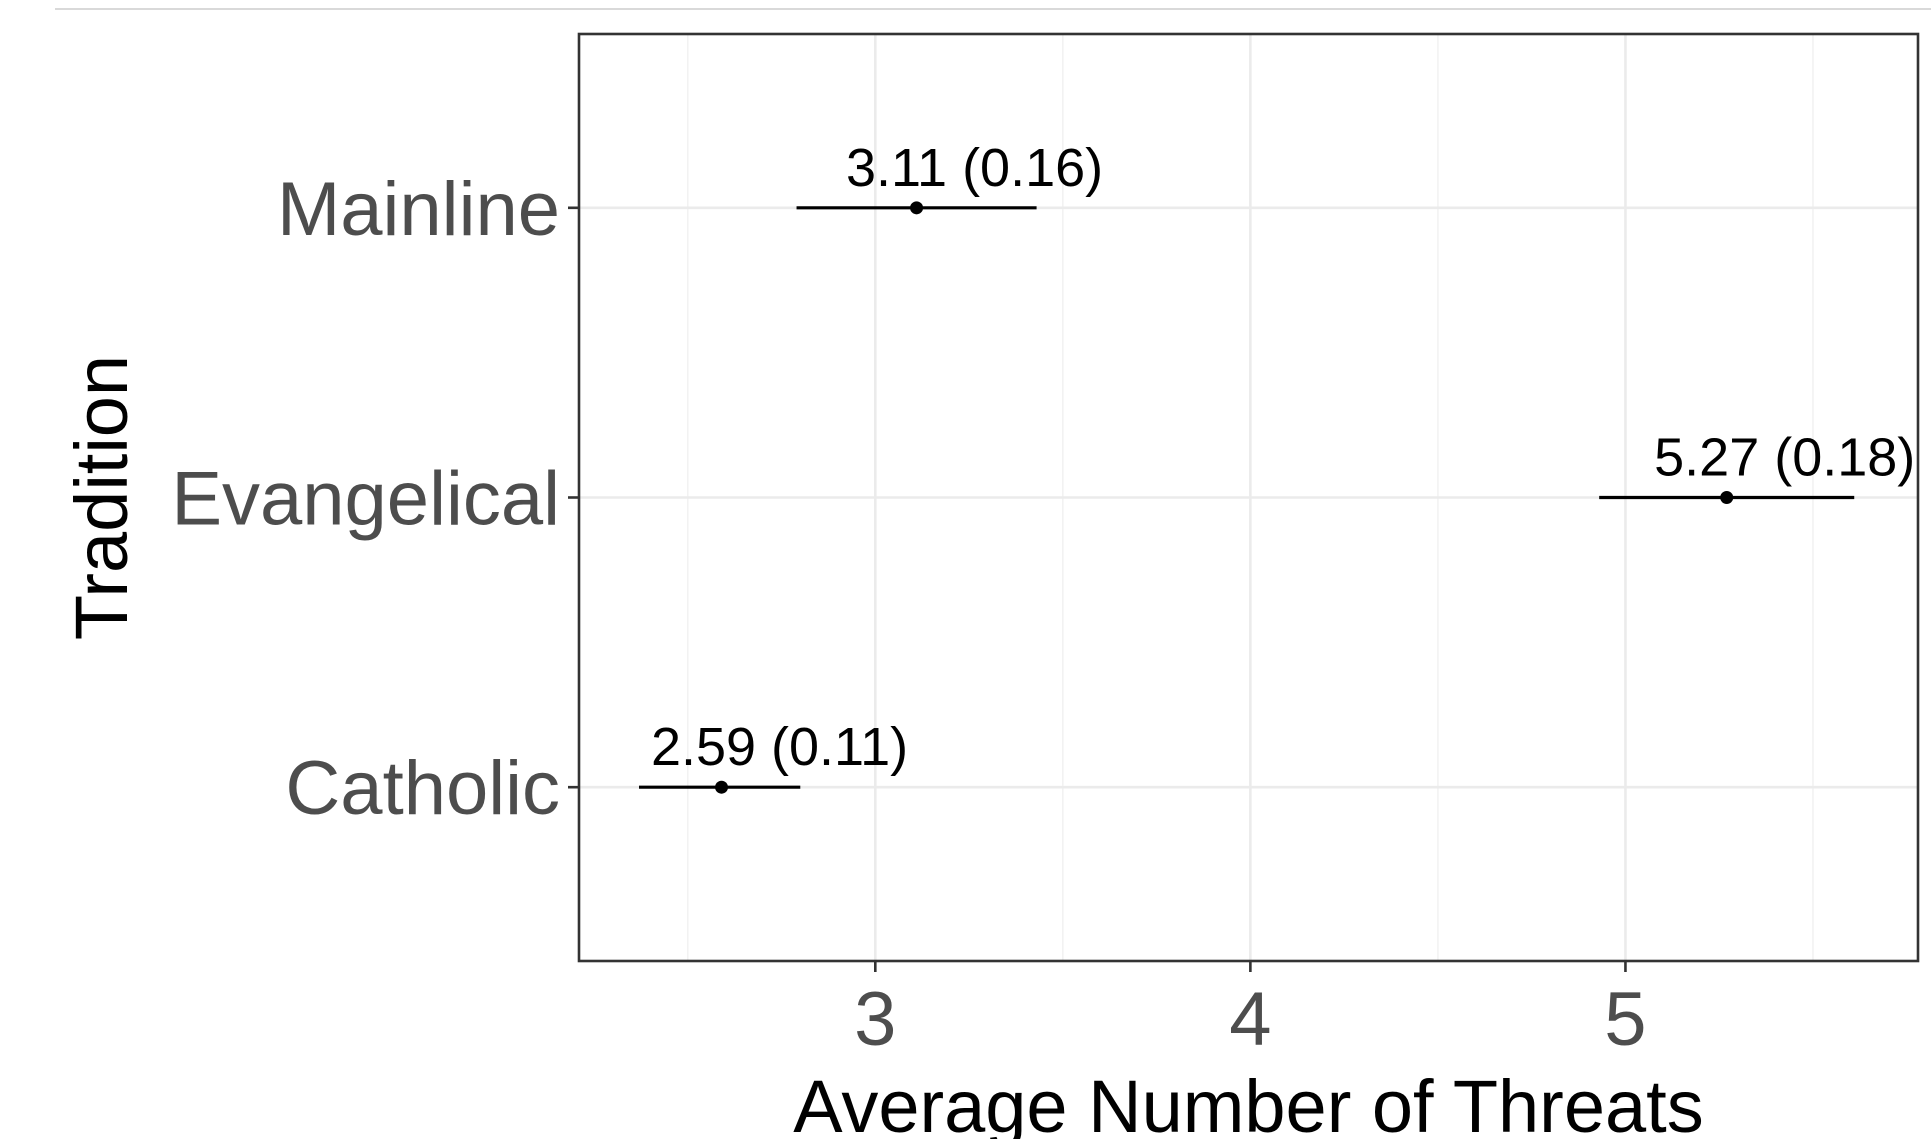 The height and width of the screenshot is (1139, 1931). Describe the element at coordinates (1248, 1102) in the screenshot. I see `x-axis-title: Average Number of Threats` at that location.